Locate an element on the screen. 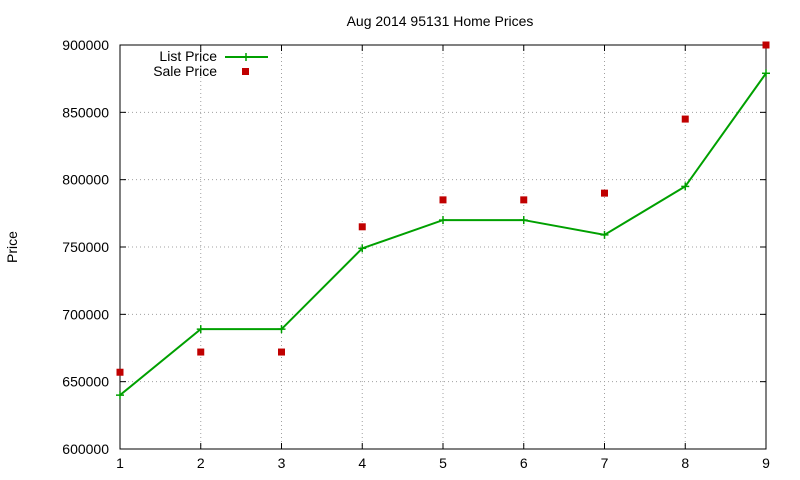  x-tick-label: 8 is located at coordinates (685, 463).